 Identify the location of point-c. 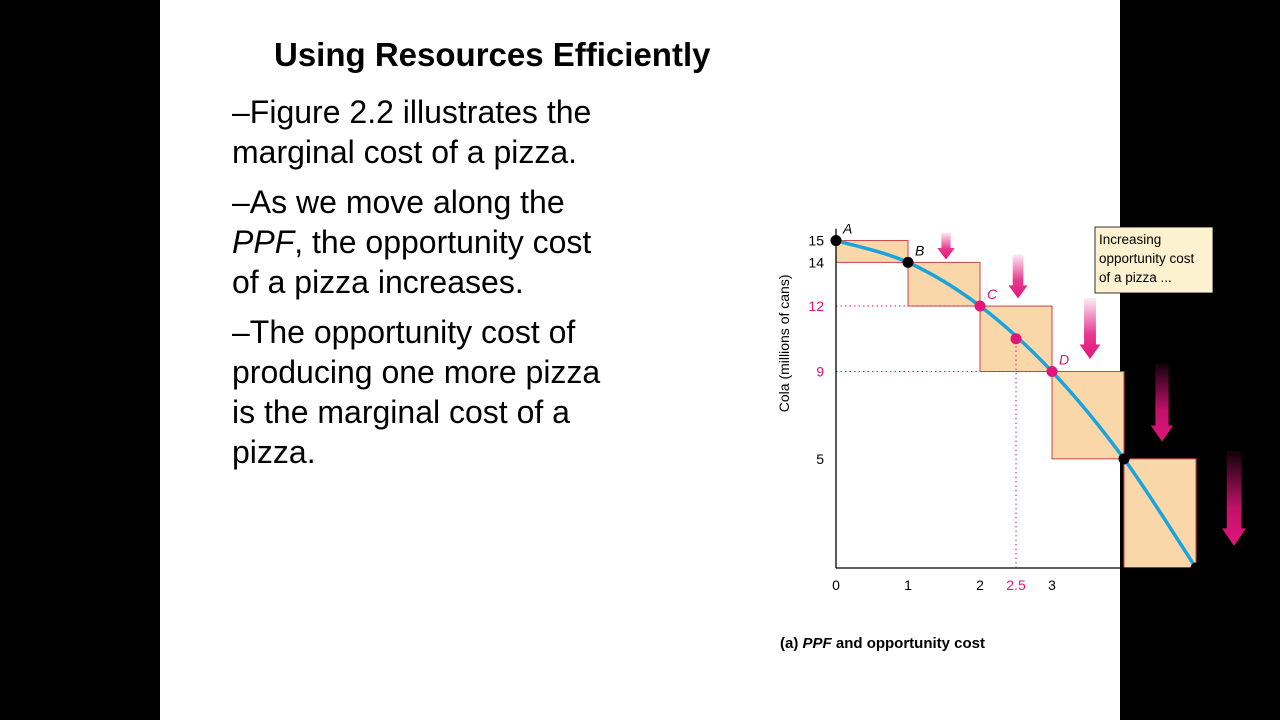
(980, 306).